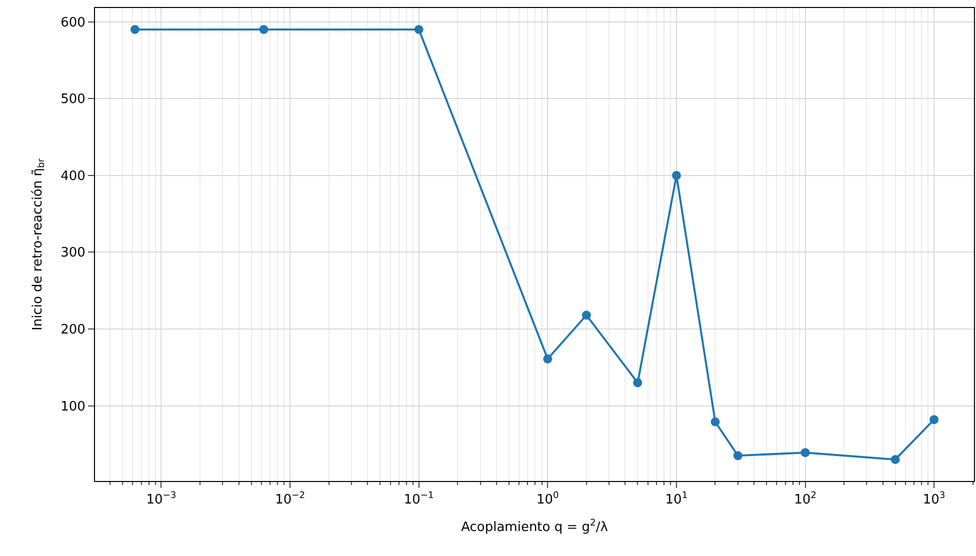 This screenshot has height=556, width=976. Describe the element at coordinates (73, 253) in the screenshot. I see `y-tick-label: 300` at that location.